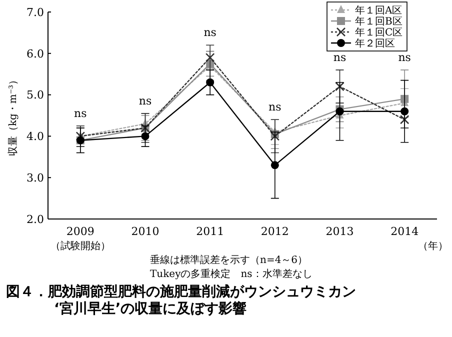 The image size is (452, 337). What do you see at coordinates (433, 246) in the screenshot?
I see `x-axis-title: （年）` at bounding box center [433, 246].